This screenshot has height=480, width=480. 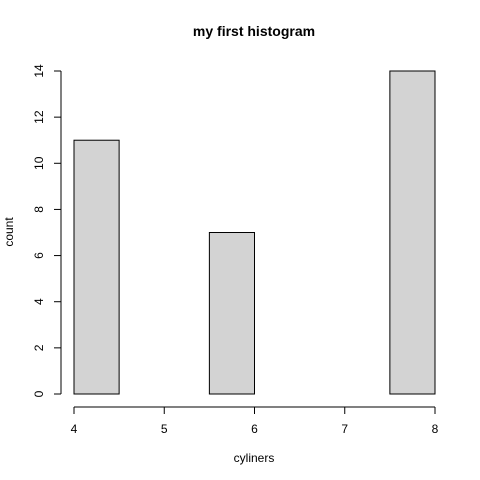 What do you see at coordinates (164, 429) in the screenshot?
I see `x-tick-label-5: 5` at bounding box center [164, 429].